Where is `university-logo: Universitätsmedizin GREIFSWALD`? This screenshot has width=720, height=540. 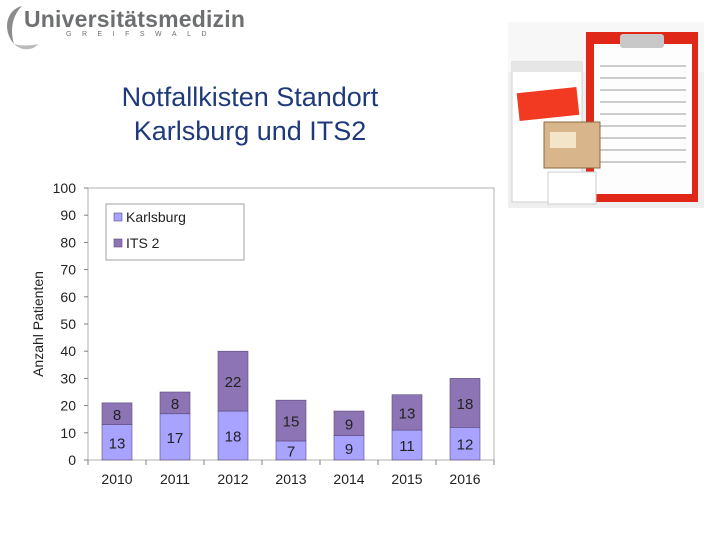
university-logo: Universitätsmedizin GREIFSWALD is located at coordinates (122, 30).